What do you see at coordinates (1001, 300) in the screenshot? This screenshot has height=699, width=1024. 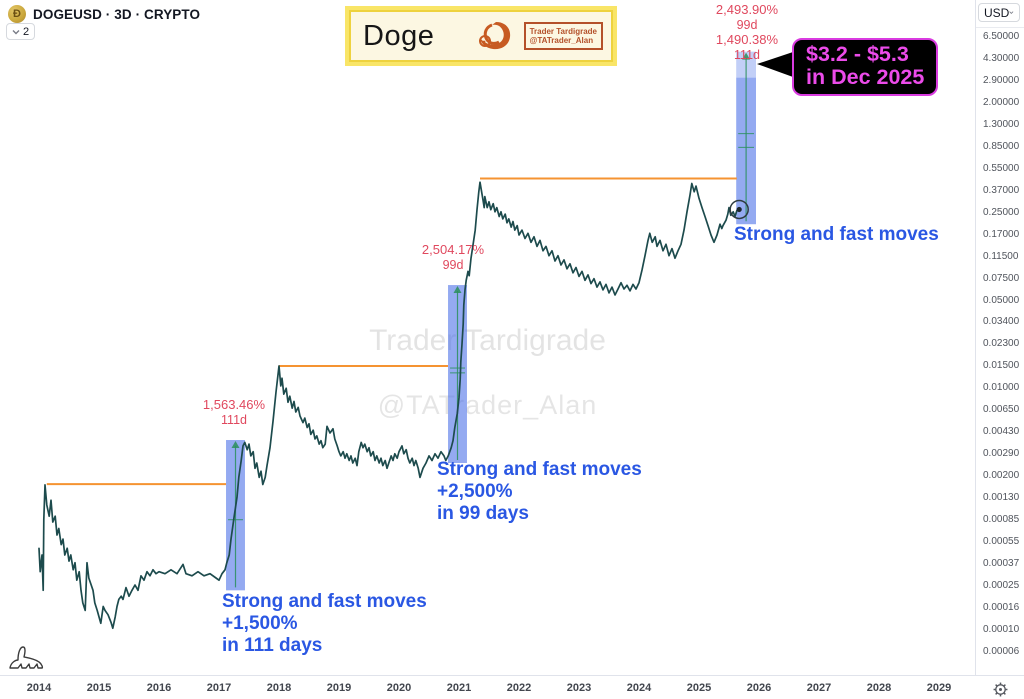 I see `price-axis-label: 0.05000` at bounding box center [1001, 300].